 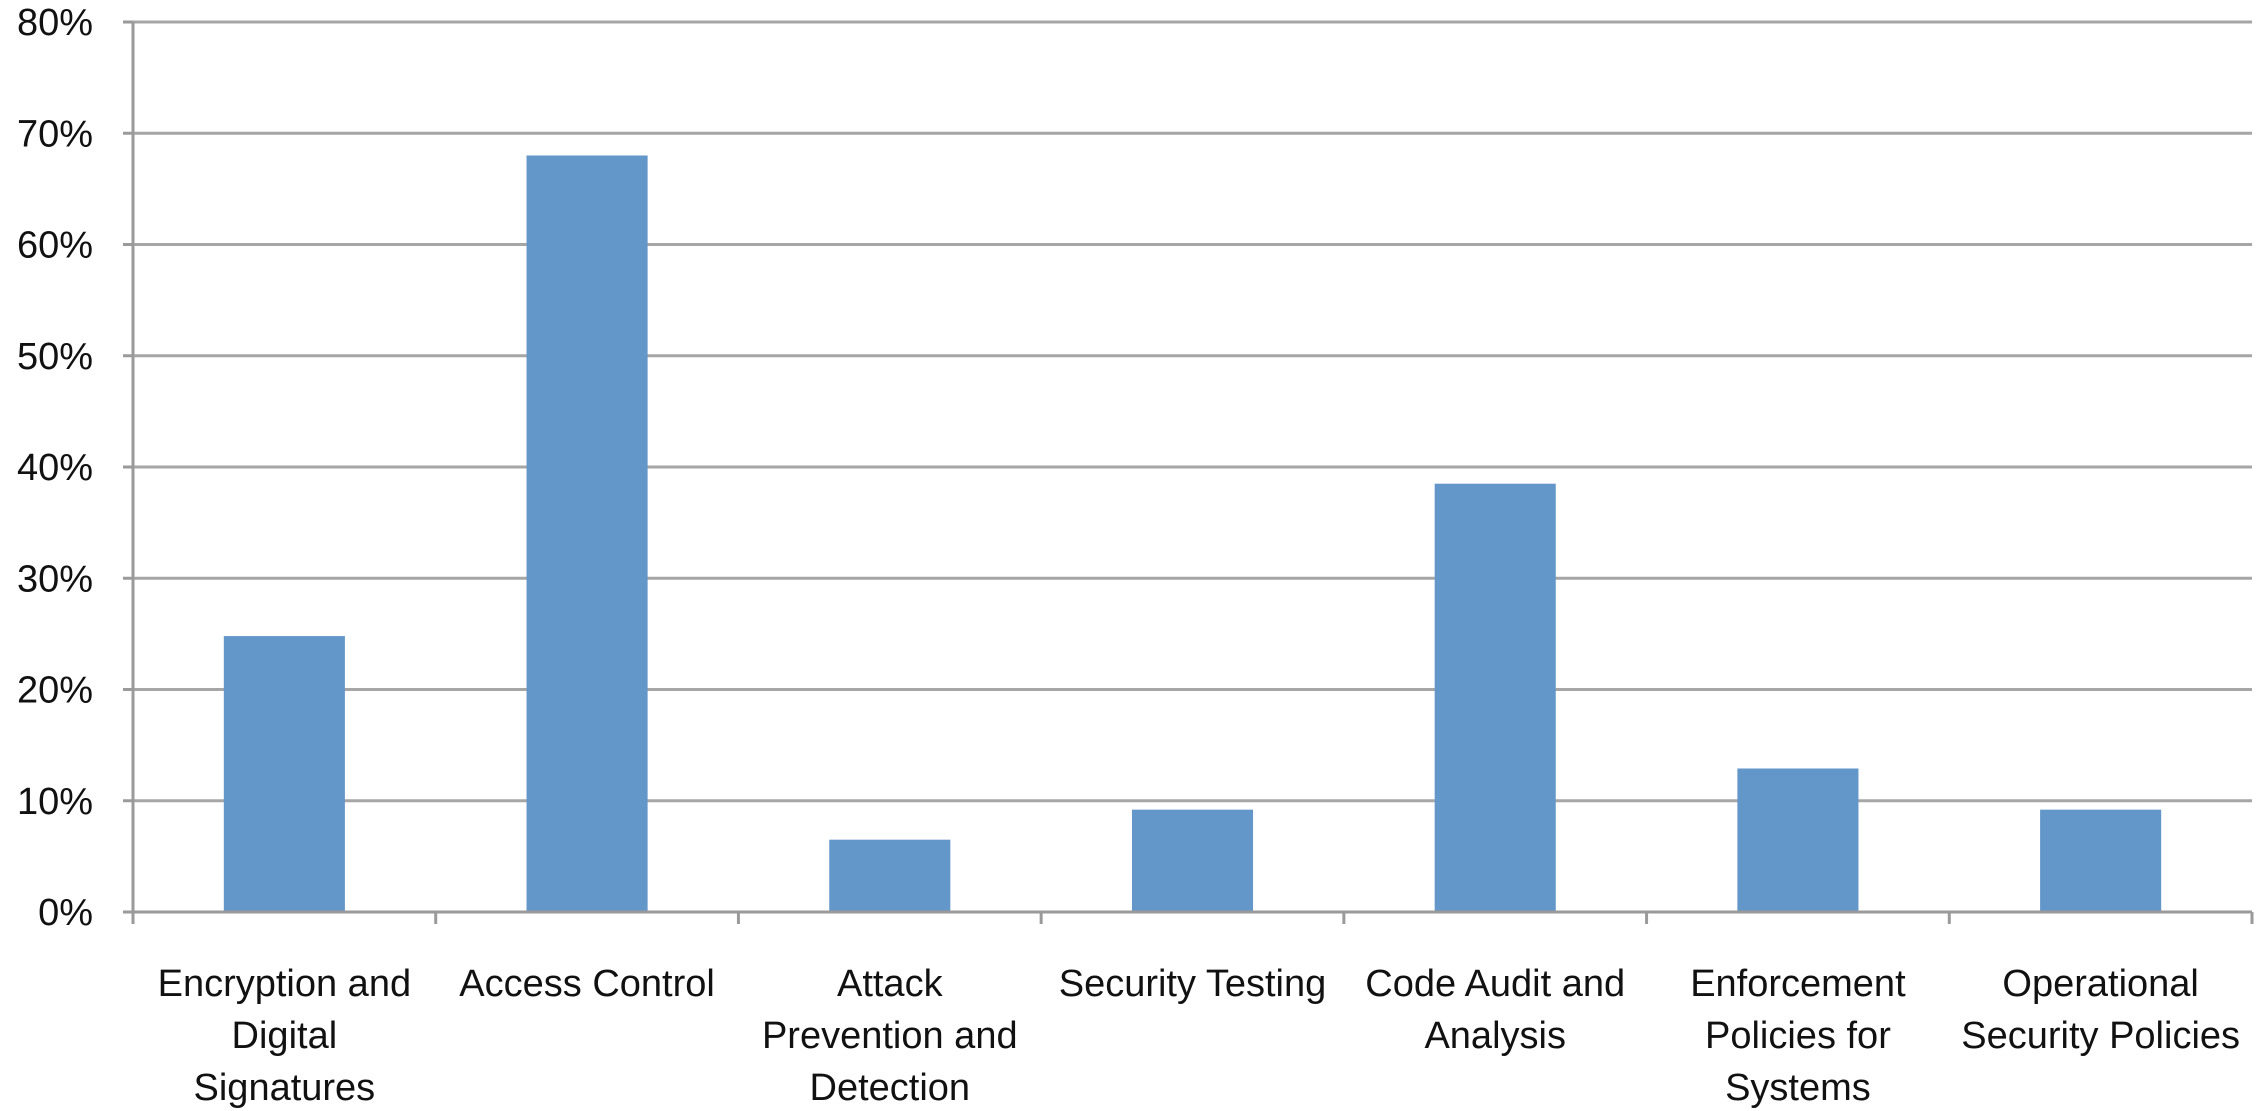 I want to click on y-tick-label: 0%, so click(x=65, y=913).